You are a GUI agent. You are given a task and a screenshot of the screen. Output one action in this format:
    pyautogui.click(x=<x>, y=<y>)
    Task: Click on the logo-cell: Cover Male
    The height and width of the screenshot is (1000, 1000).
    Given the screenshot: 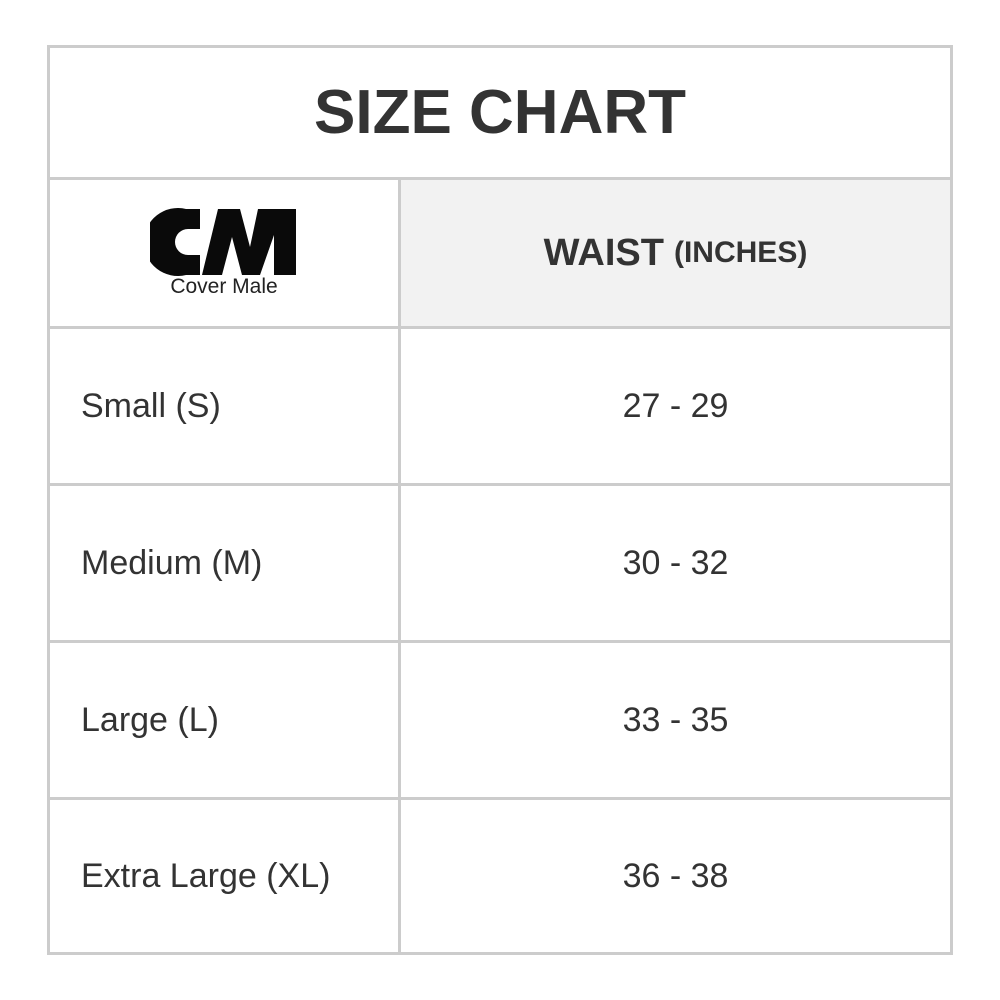 What is the action you would take?
    pyautogui.click(x=225, y=253)
    